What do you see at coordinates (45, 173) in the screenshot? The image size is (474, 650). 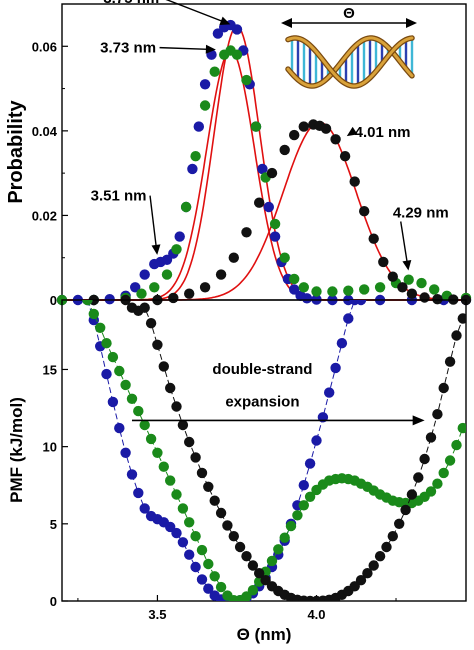 I see `probability-tick-labels: 0 0.02 0.04 0.06` at bounding box center [45, 173].